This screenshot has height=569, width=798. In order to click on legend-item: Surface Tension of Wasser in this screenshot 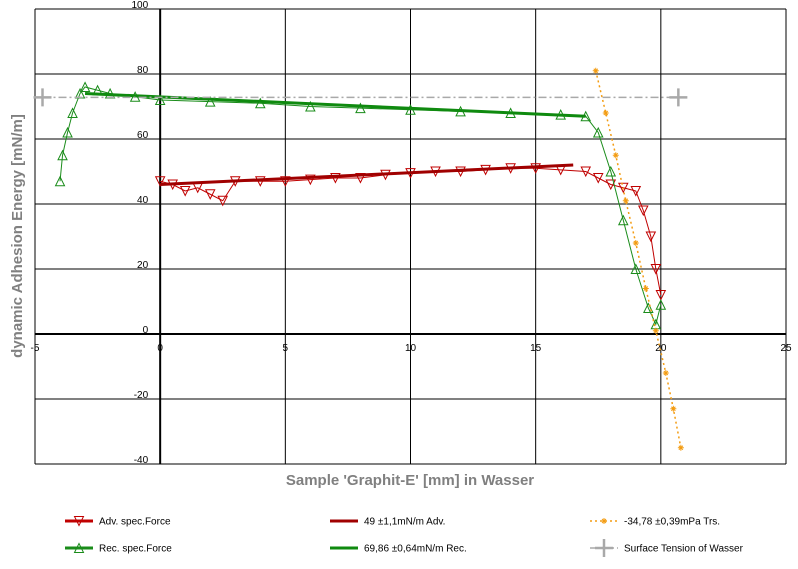, I will do `click(667, 549)`.